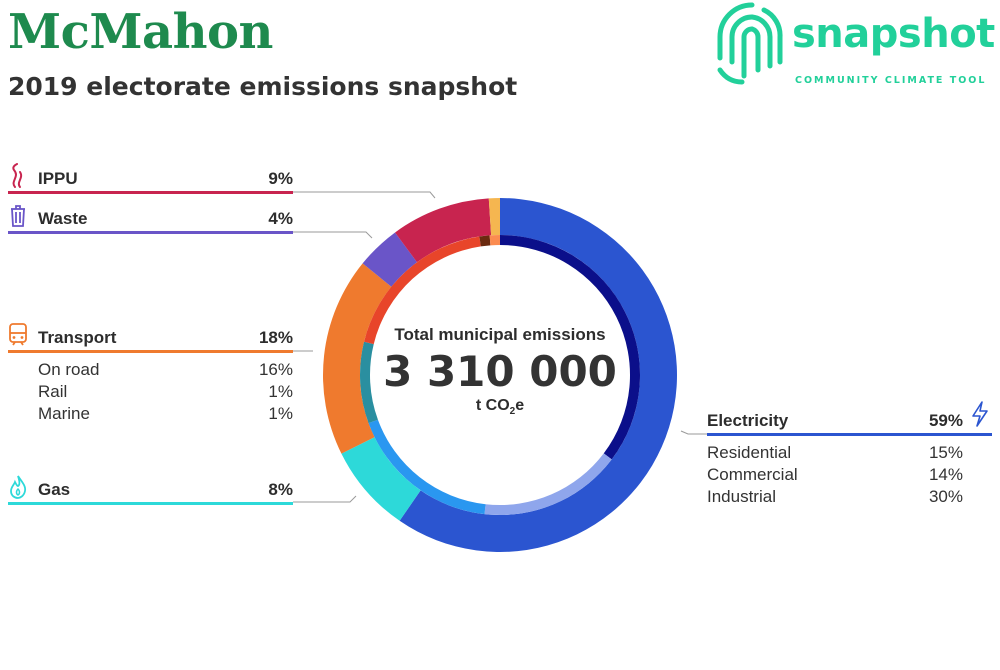 The image size is (1000, 670). Describe the element at coordinates (980, 414) in the screenshot. I see `lightning-icon` at that location.